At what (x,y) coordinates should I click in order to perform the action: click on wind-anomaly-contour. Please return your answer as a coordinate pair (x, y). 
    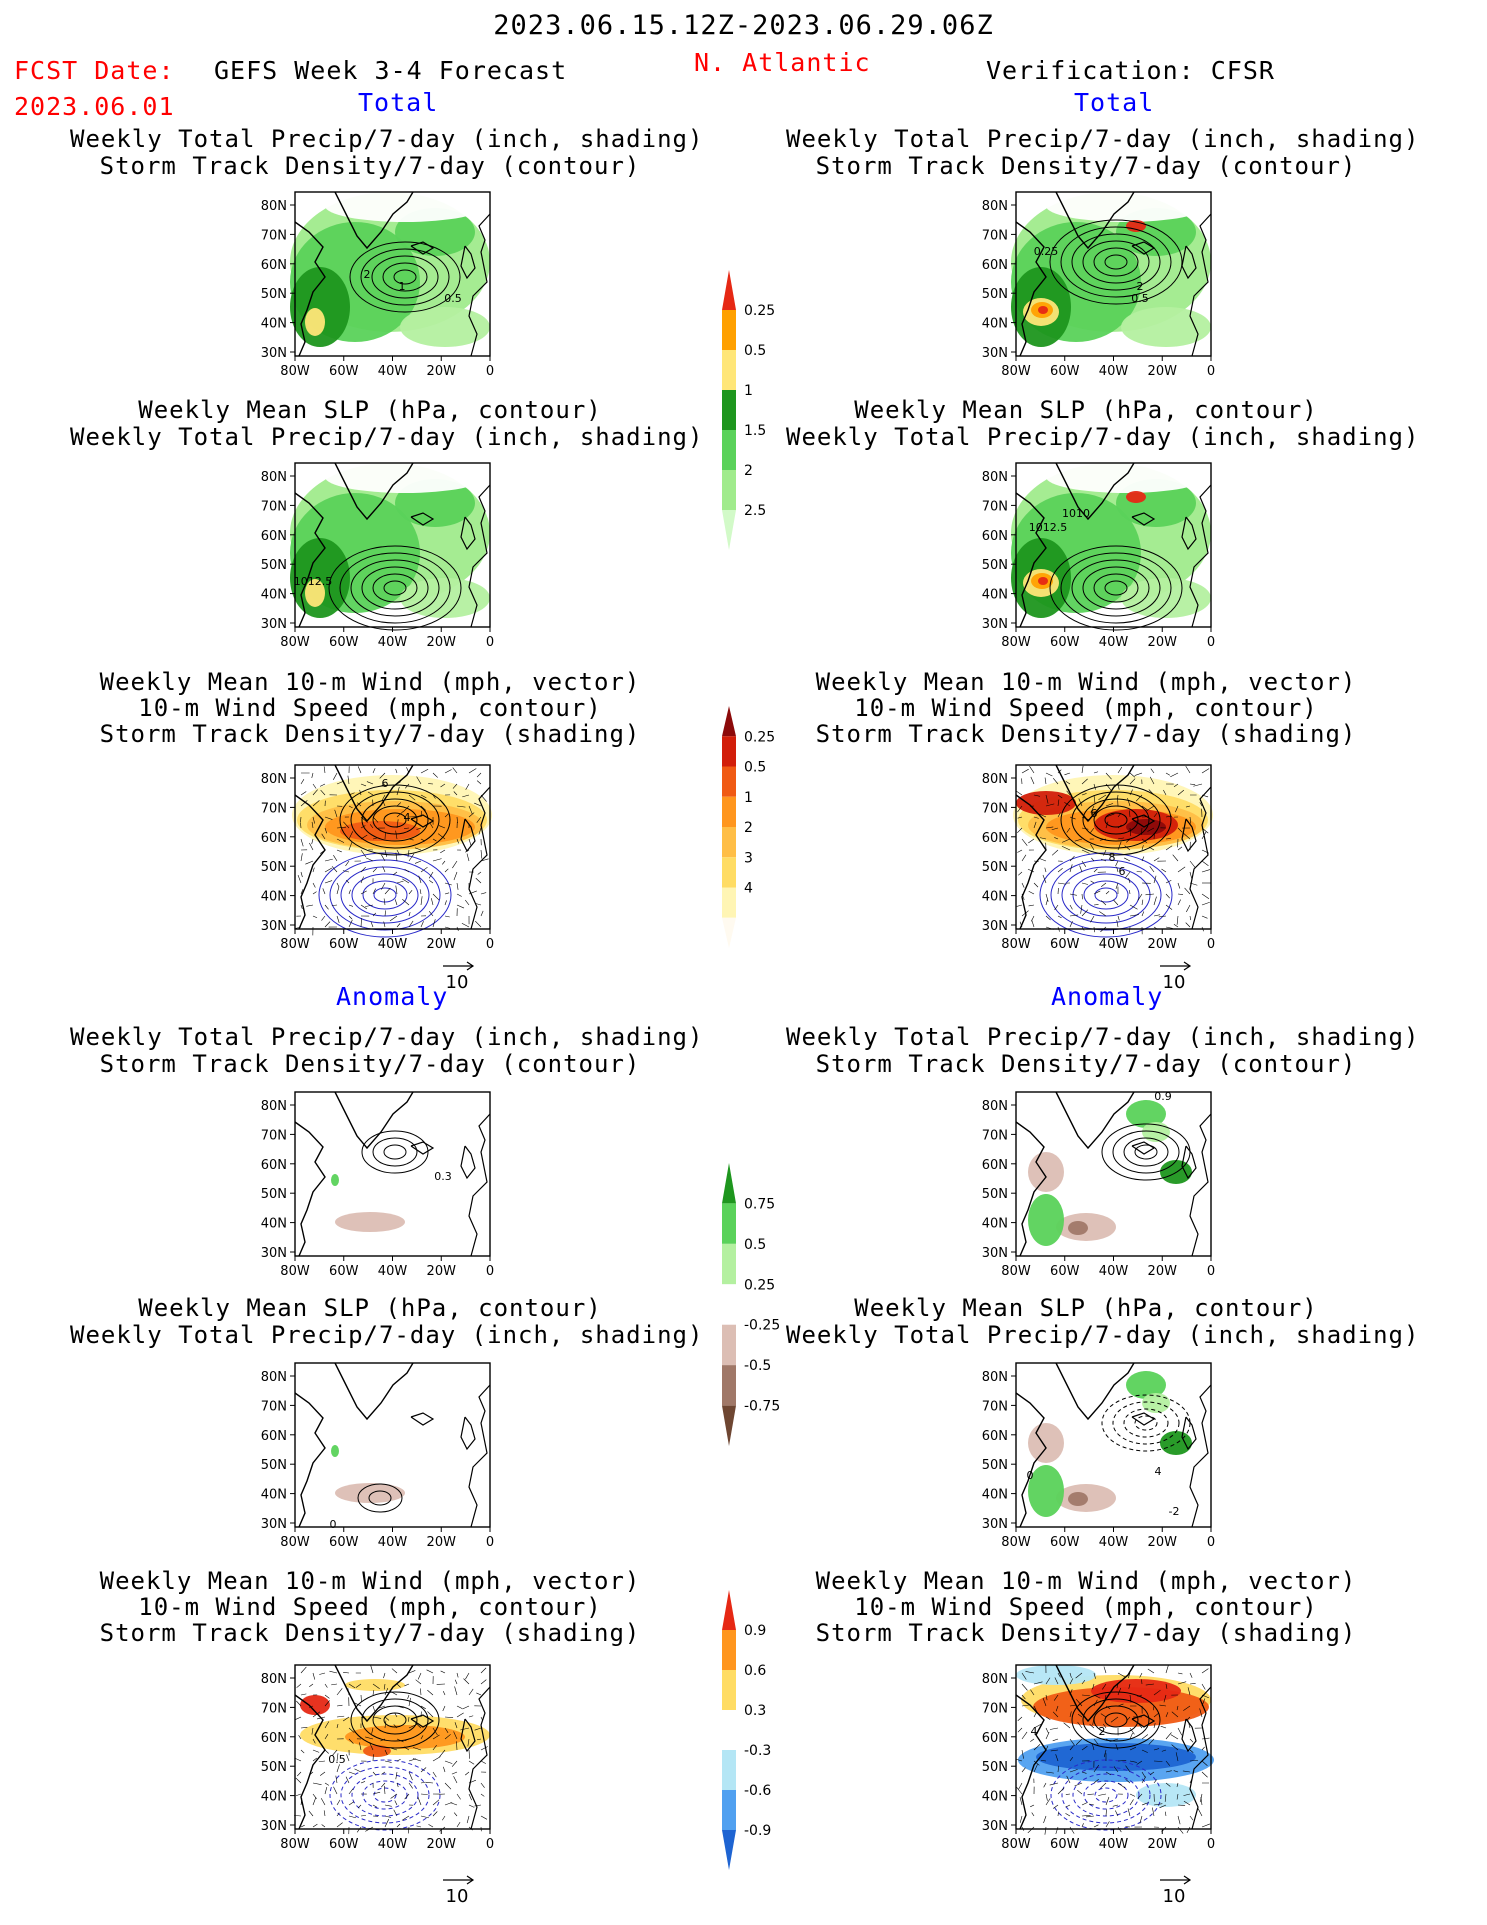
    Looking at the image, I should click on (1106, 1795).